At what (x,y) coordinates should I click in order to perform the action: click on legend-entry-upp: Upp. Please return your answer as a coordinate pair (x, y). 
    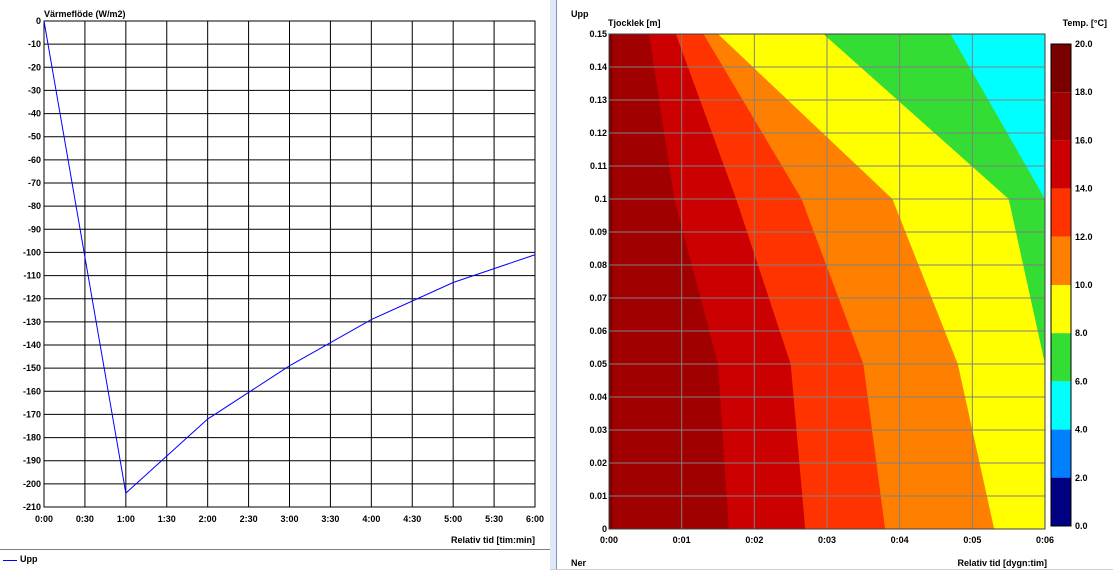
    Looking at the image, I should click on (29, 559).